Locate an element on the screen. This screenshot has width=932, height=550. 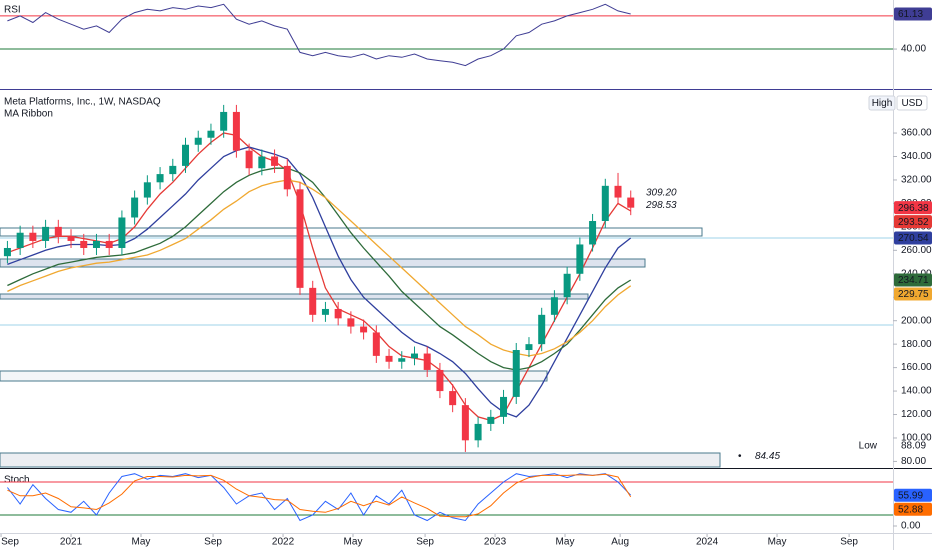
y-tick-label: 260.00 is located at coordinates (916, 250).